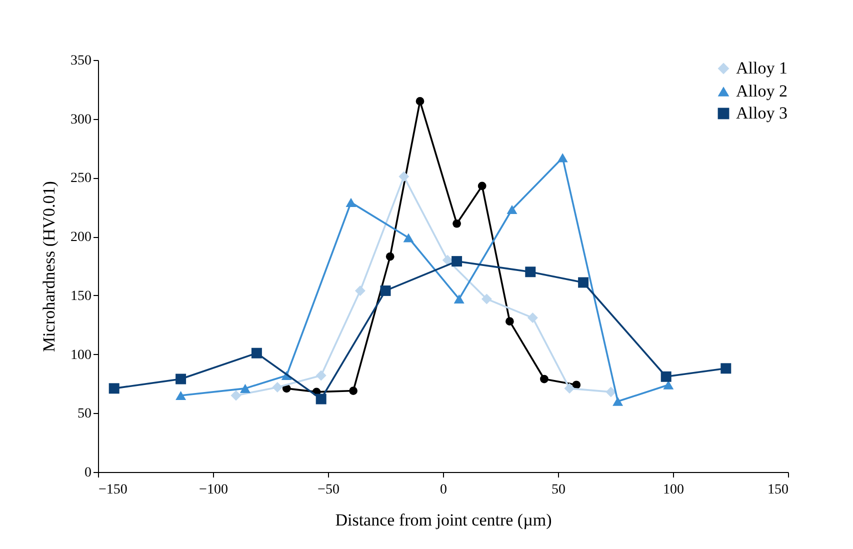 The image size is (853, 549). What do you see at coordinates (673, 490) in the screenshot?
I see `x-tick-label: 100` at bounding box center [673, 490].